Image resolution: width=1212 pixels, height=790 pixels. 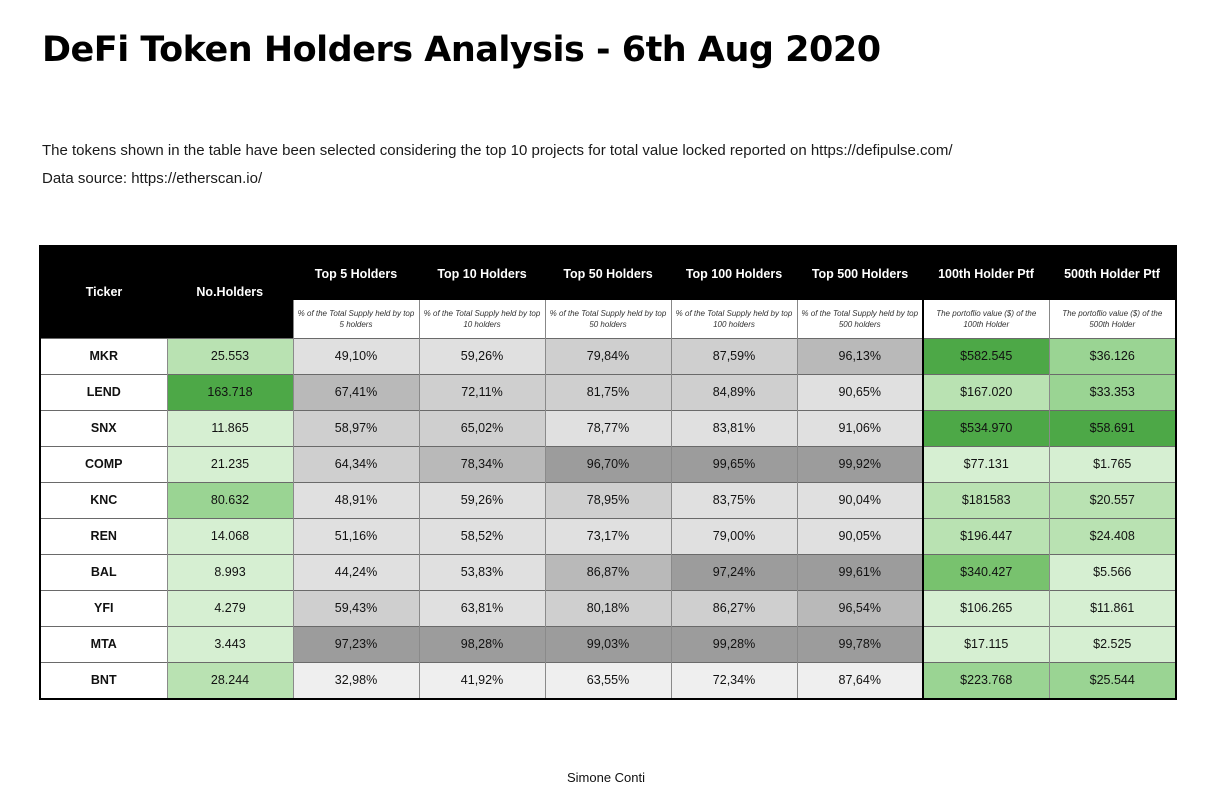 What do you see at coordinates (733, 571) in the screenshot?
I see `top100-cell: 97,24%` at bounding box center [733, 571].